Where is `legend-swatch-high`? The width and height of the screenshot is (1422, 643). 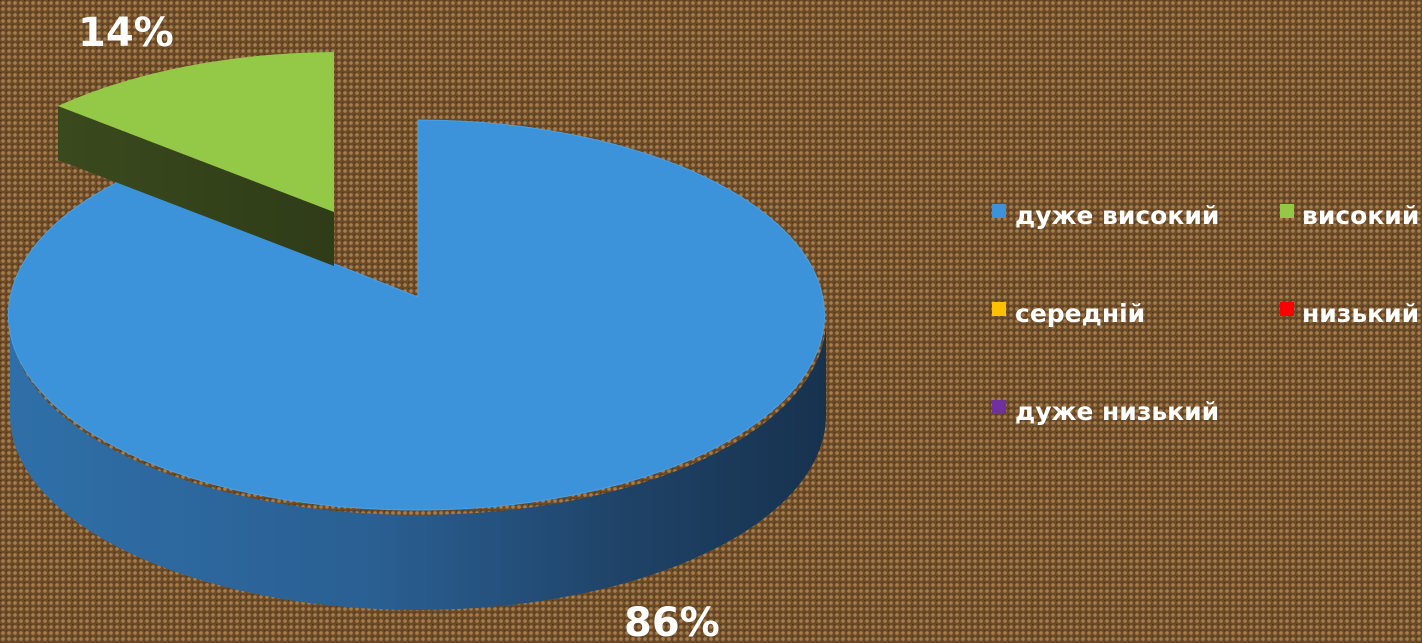
legend-swatch-high is located at coordinates (1287, 211).